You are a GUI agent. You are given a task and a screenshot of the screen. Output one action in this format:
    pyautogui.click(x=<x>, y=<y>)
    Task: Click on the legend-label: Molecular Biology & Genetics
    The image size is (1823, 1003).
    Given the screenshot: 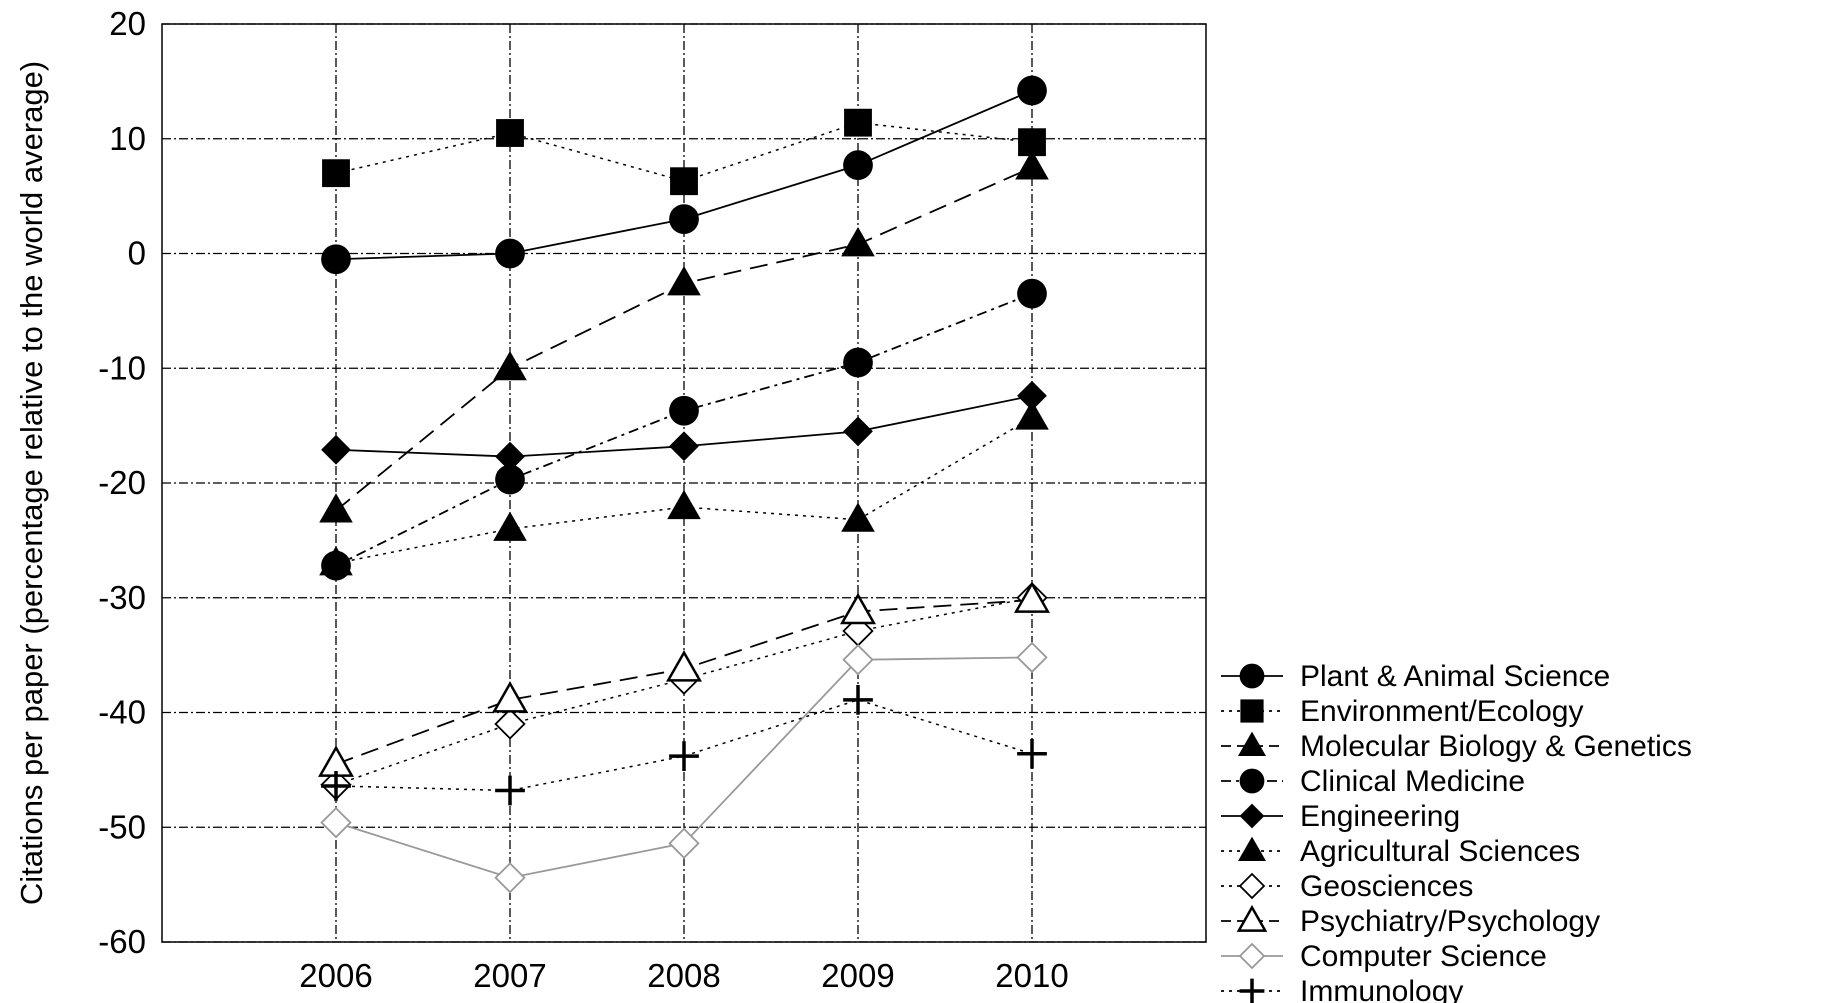 What is the action you would take?
    pyautogui.click(x=1496, y=746)
    